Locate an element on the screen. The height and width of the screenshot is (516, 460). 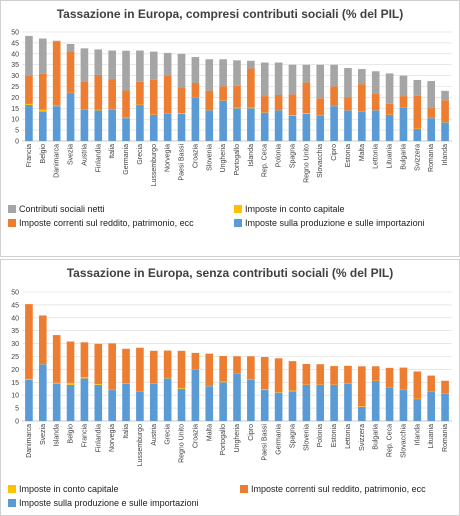
x-tick-label: Estonia is located at coordinates (334, 435).